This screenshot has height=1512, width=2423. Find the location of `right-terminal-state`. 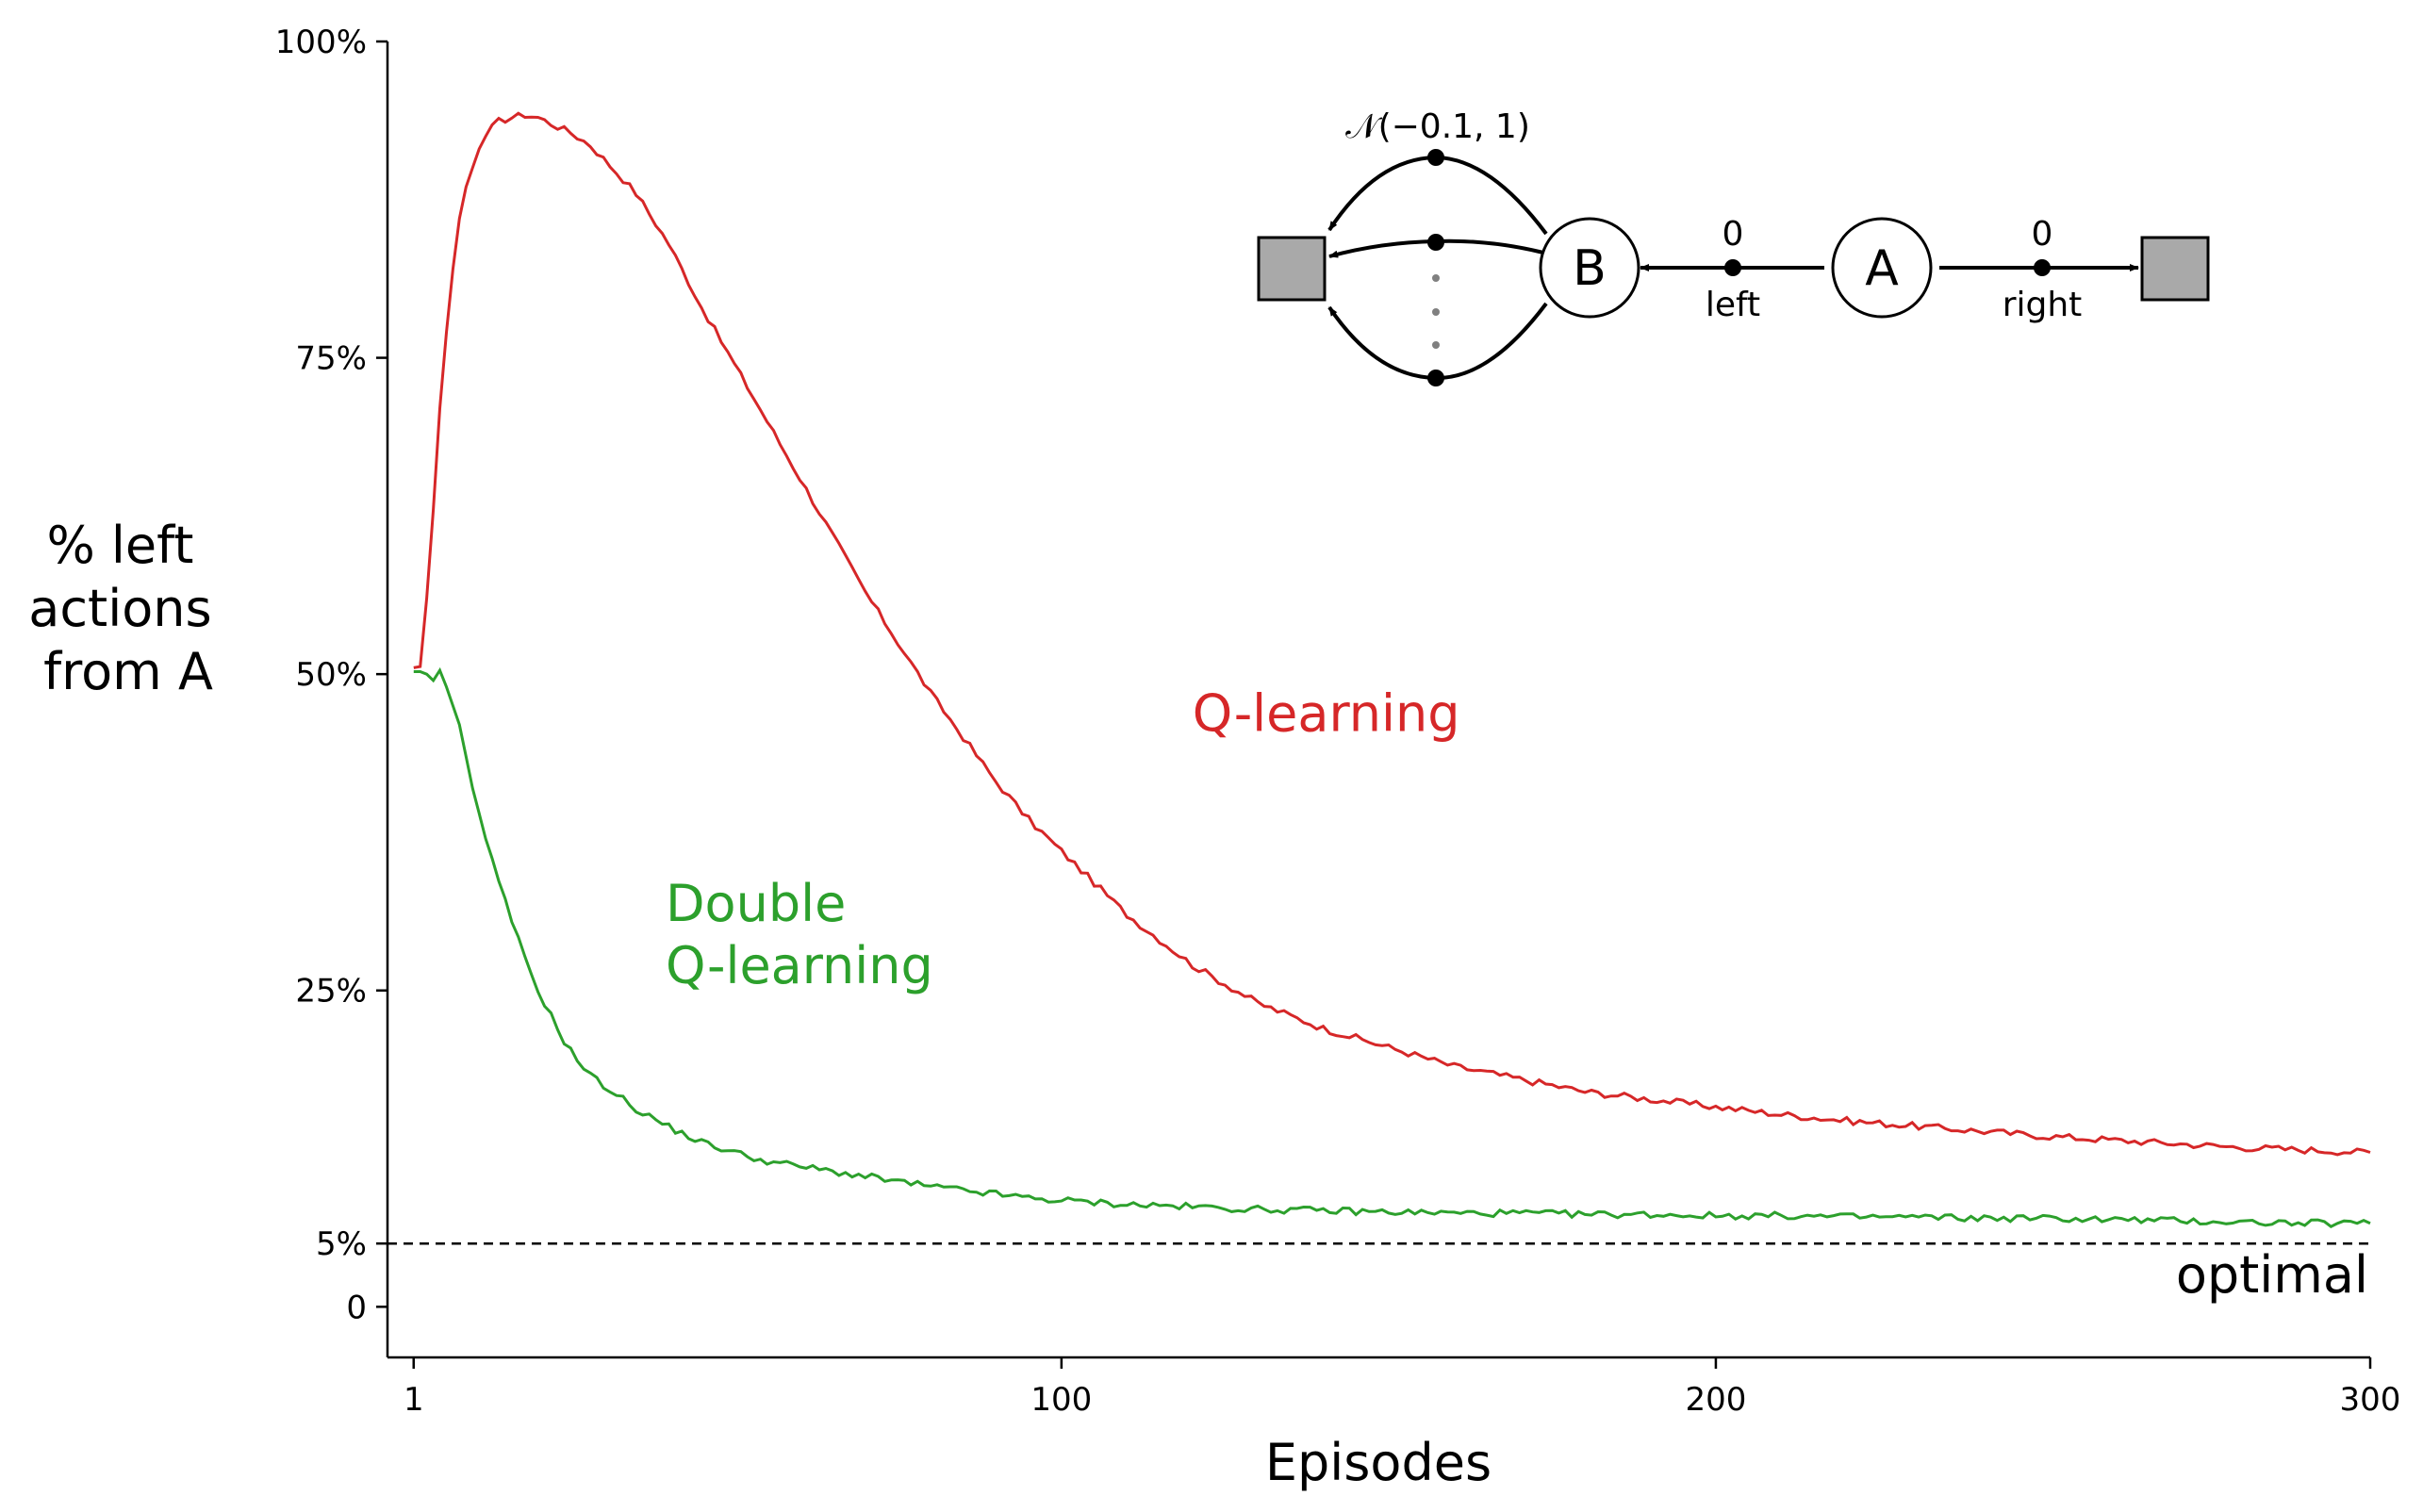

right-terminal-state is located at coordinates (2175, 269).